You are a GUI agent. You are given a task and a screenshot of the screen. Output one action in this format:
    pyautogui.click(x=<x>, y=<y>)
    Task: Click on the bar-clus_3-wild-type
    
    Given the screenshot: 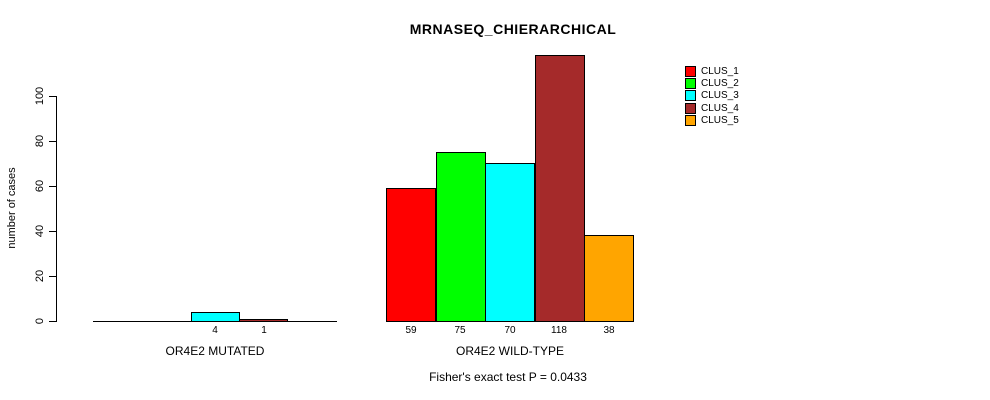 What is the action you would take?
    pyautogui.click(x=510, y=242)
    